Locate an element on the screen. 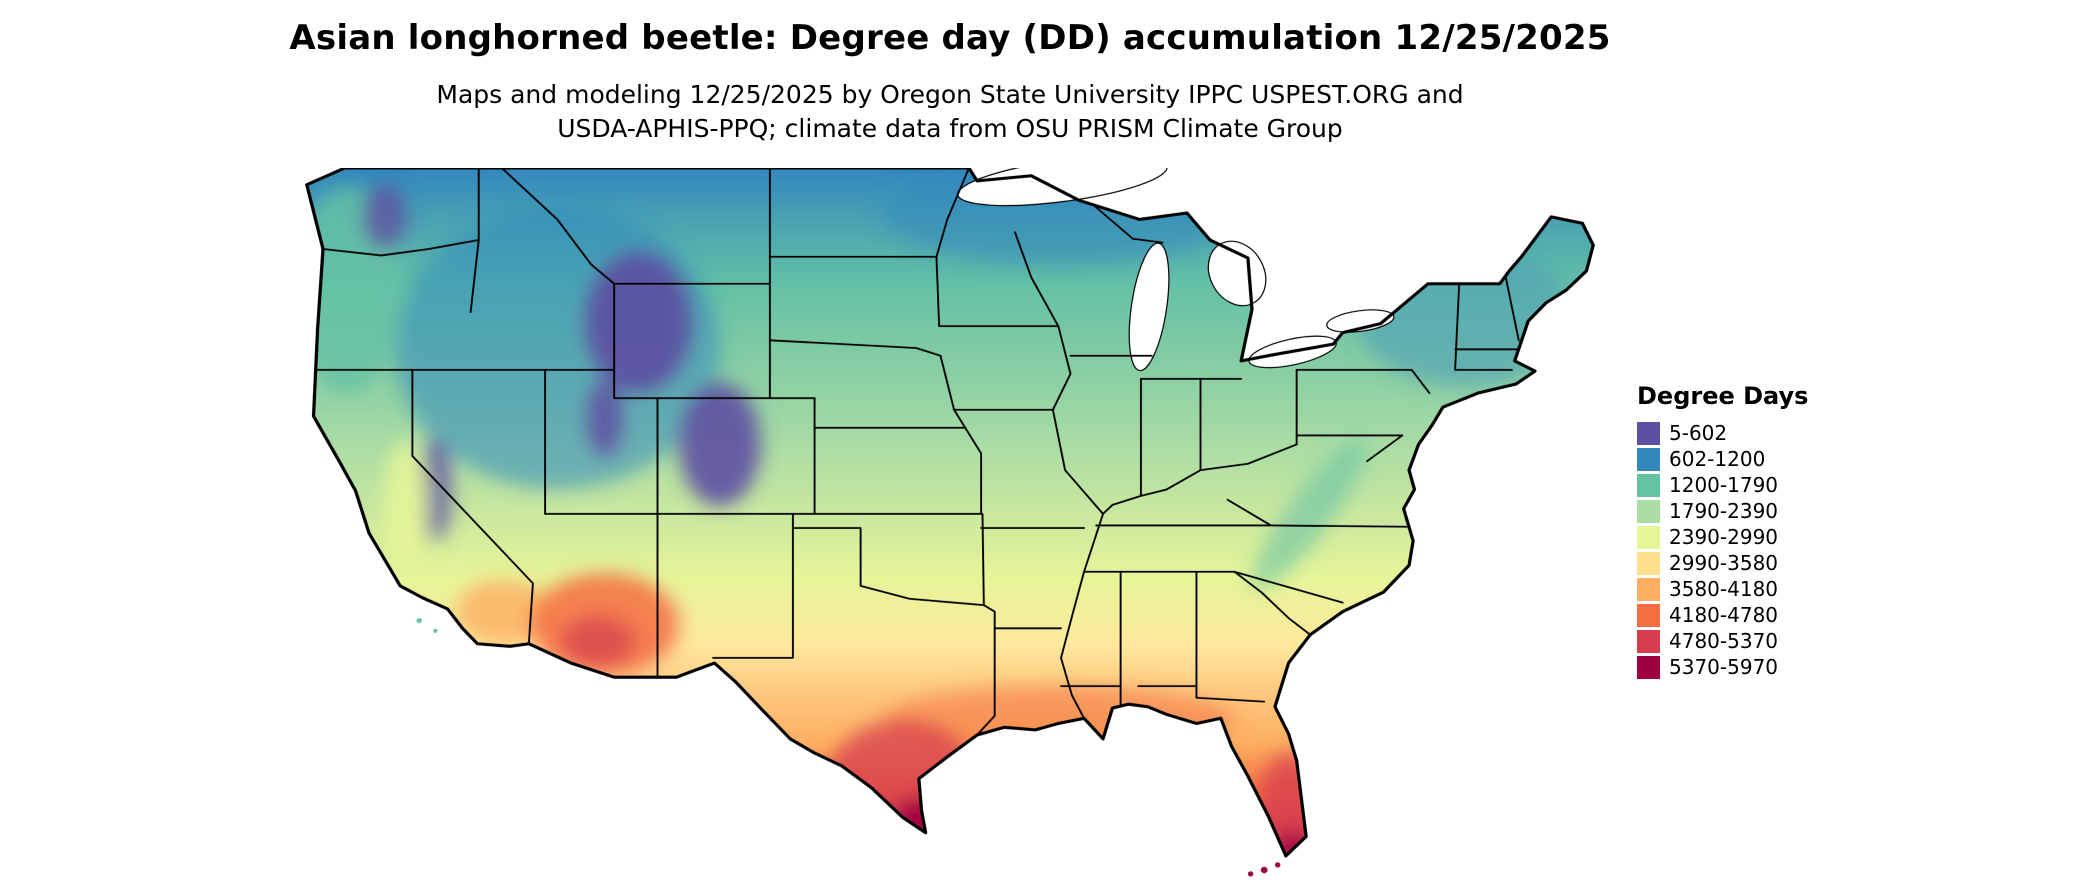 The width and height of the screenshot is (2100, 892). legend-label: 2990-3580 is located at coordinates (1724, 563).